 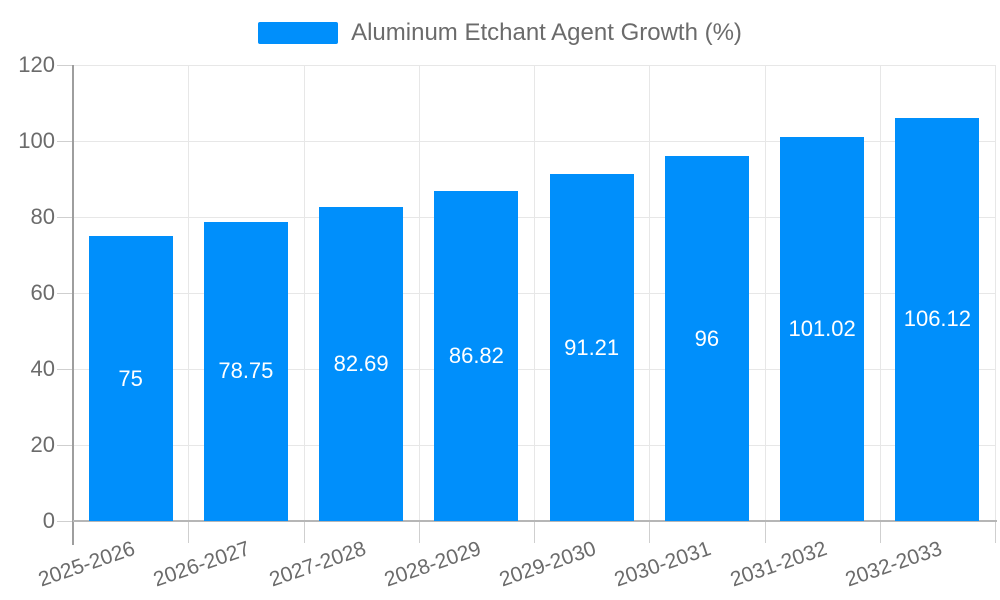 I want to click on y-axis-label: 80, so click(x=42, y=216).